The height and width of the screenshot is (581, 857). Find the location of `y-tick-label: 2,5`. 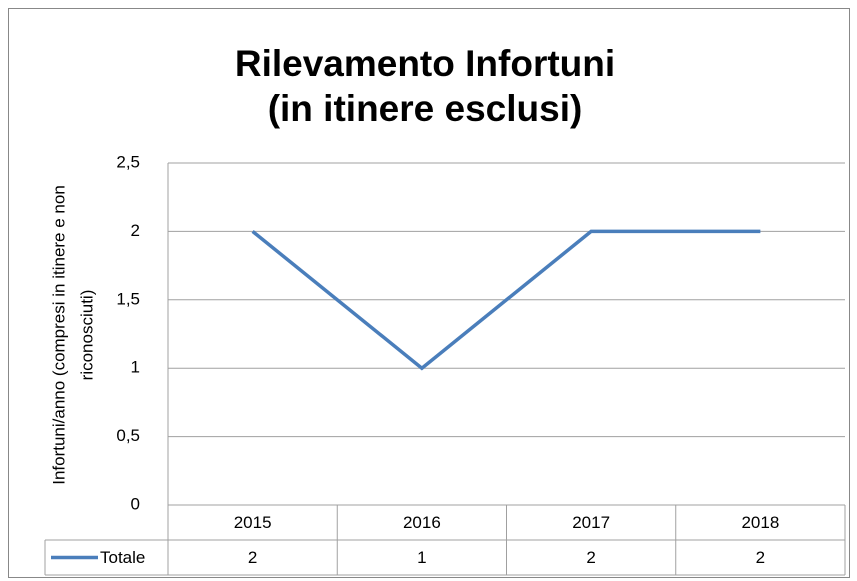

y-tick-label: 2,5 is located at coordinates (128, 161).